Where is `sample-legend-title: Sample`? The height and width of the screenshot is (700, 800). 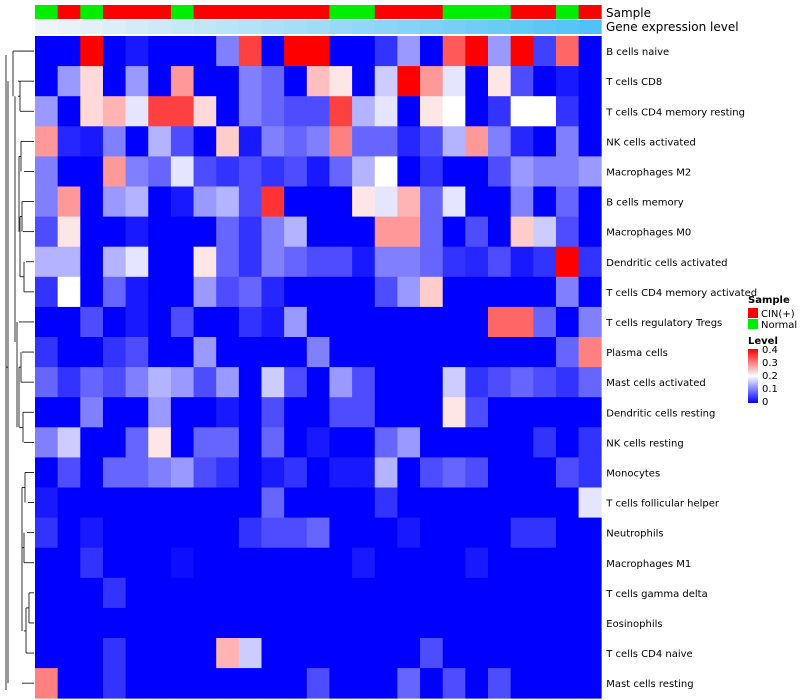
sample-legend-title: Sample is located at coordinates (769, 300).